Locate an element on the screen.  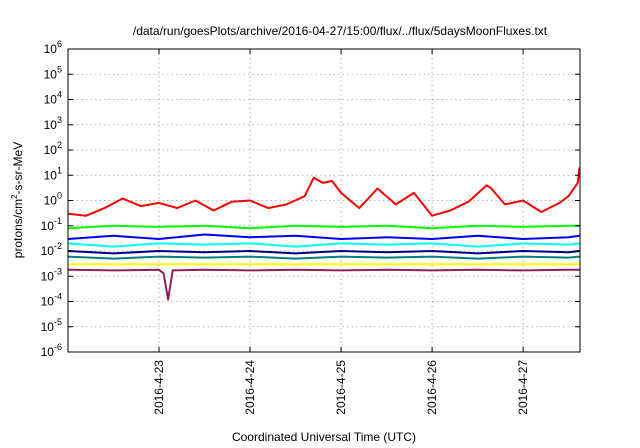
y-tick-label: 10⁻² is located at coordinates (51, 249).